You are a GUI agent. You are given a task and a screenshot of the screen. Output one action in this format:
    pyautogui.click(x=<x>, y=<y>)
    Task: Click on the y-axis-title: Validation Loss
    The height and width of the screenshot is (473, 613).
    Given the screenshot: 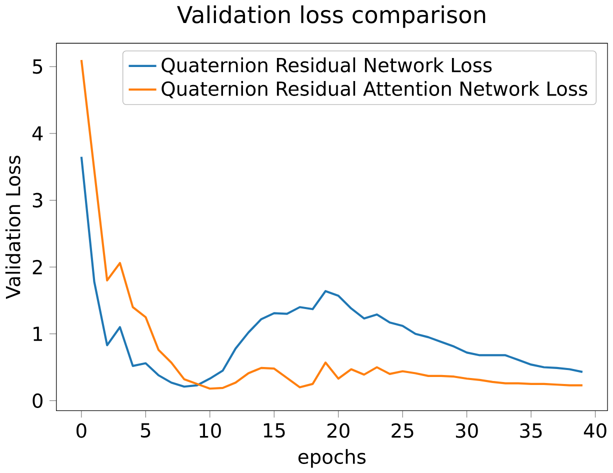 What is the action you would take?
    pyautogui.click(x=12, y=227)
    